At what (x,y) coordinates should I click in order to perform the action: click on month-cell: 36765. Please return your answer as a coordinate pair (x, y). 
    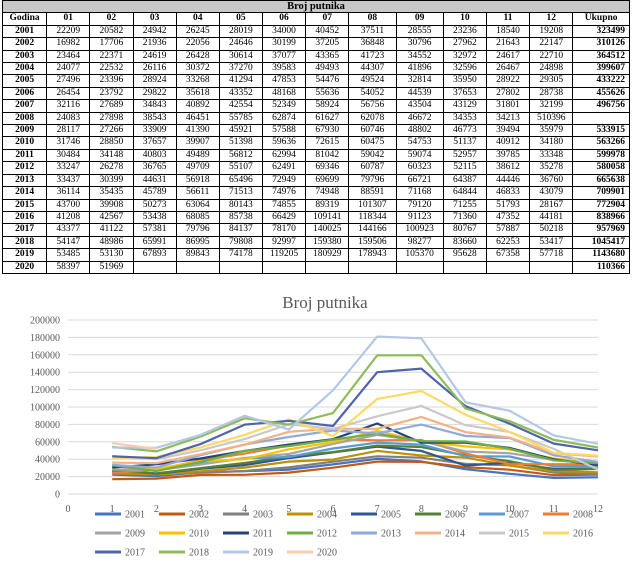
    Looking at the image, I should click on (154, 168).